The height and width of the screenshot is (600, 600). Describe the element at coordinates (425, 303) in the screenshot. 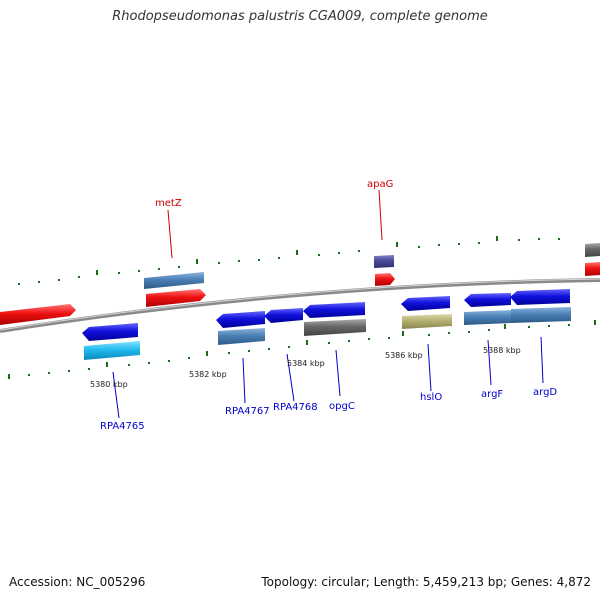

I see `hslo-cds` at that location.